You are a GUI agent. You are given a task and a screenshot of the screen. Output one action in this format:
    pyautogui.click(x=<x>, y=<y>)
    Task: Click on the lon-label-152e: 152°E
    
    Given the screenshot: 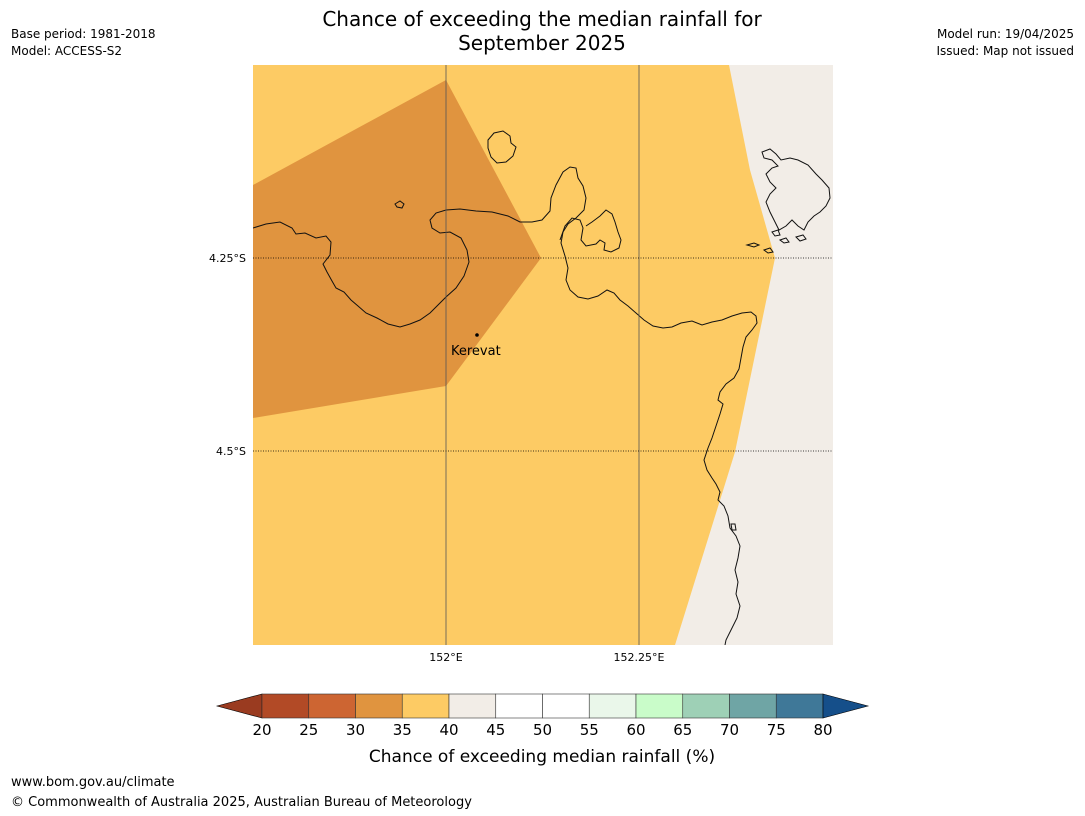 What is the action you would take?
    pyautogui.click(x=445, y=657)
    